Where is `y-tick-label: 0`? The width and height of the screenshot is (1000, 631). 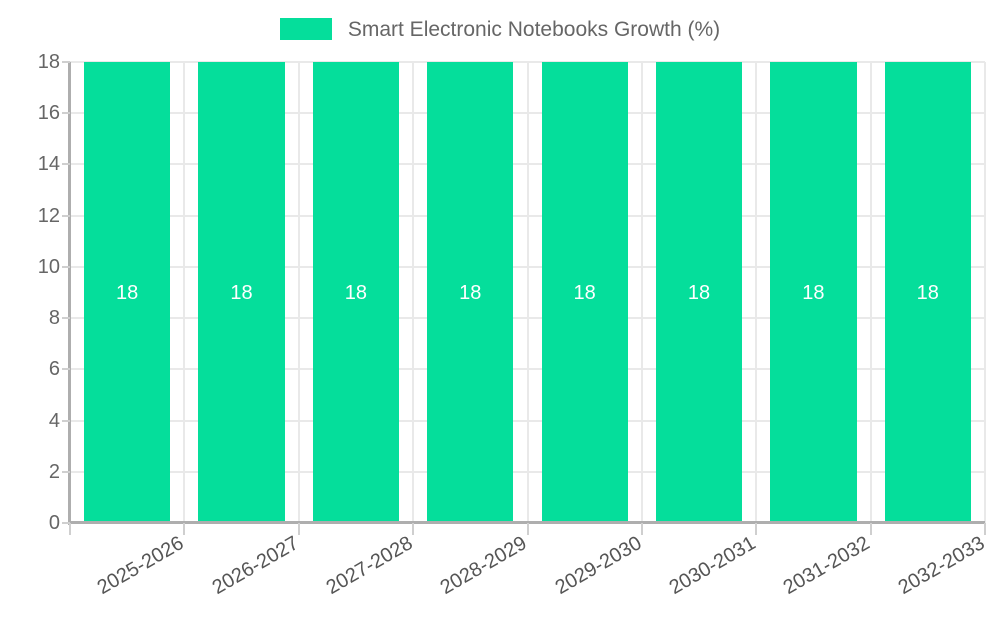
y-tick-label: 0 is located at coordinates (54, 523).